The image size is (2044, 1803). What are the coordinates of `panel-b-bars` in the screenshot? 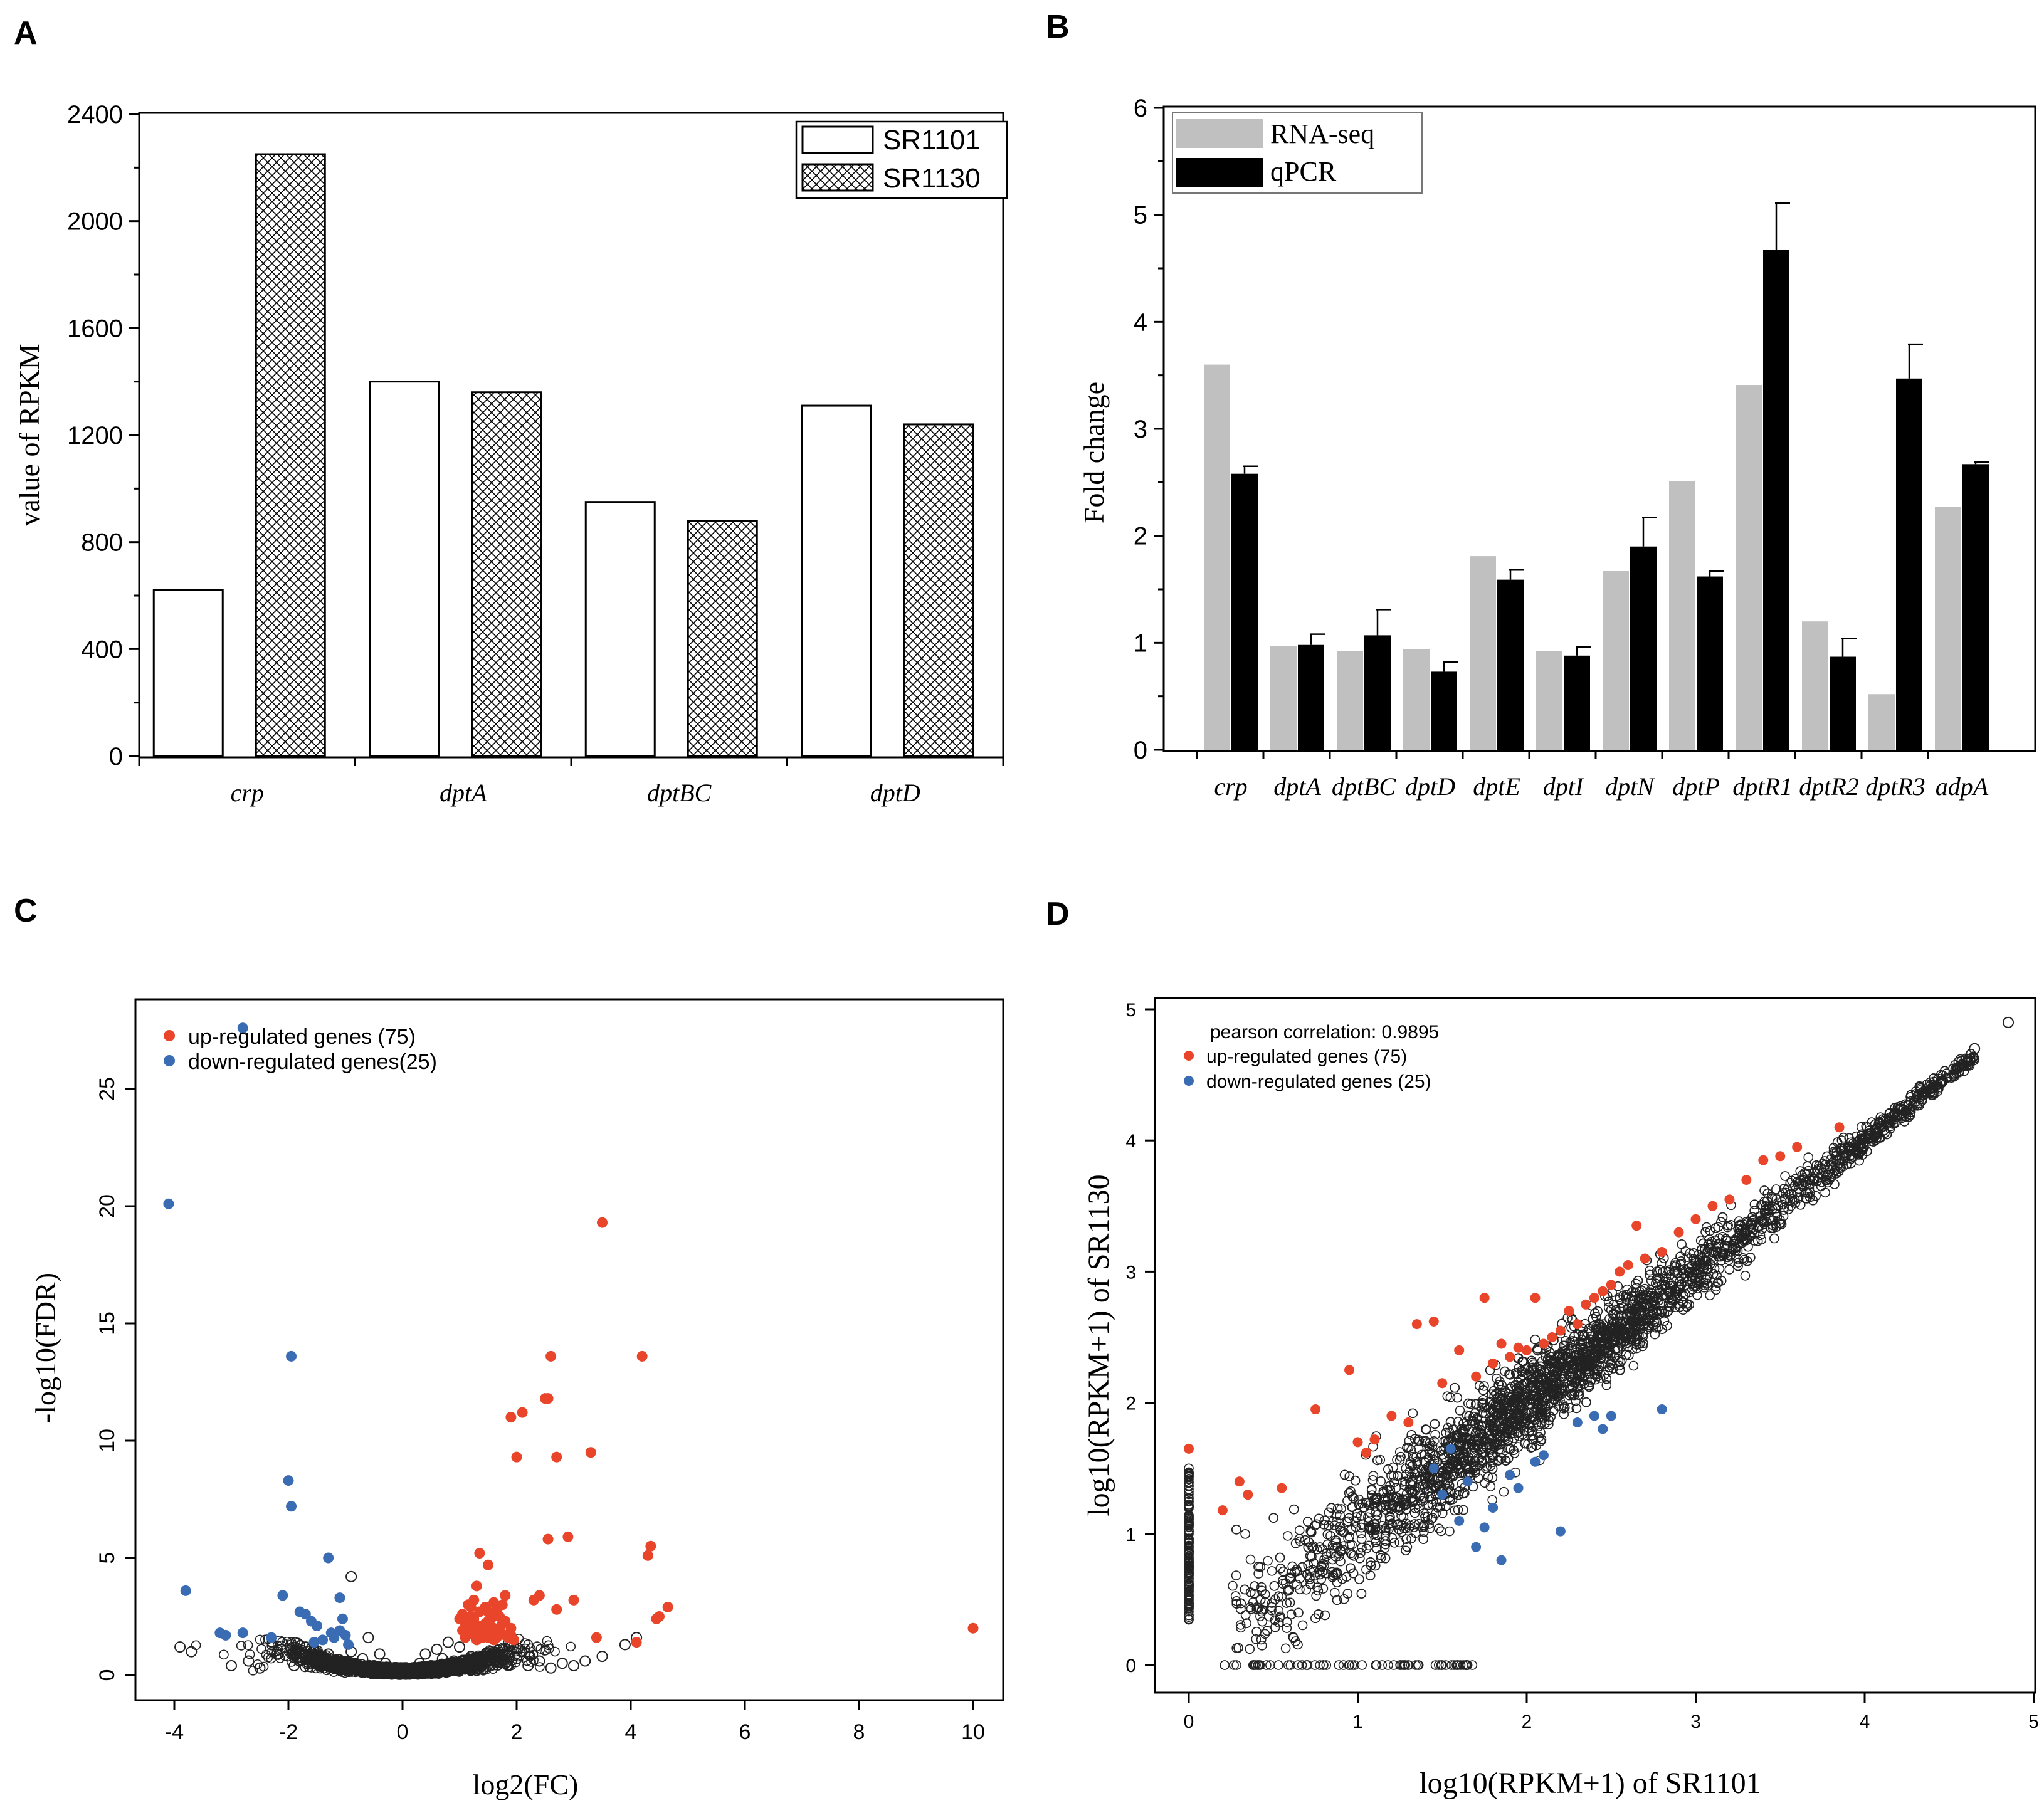 It's located at (1597, 476).